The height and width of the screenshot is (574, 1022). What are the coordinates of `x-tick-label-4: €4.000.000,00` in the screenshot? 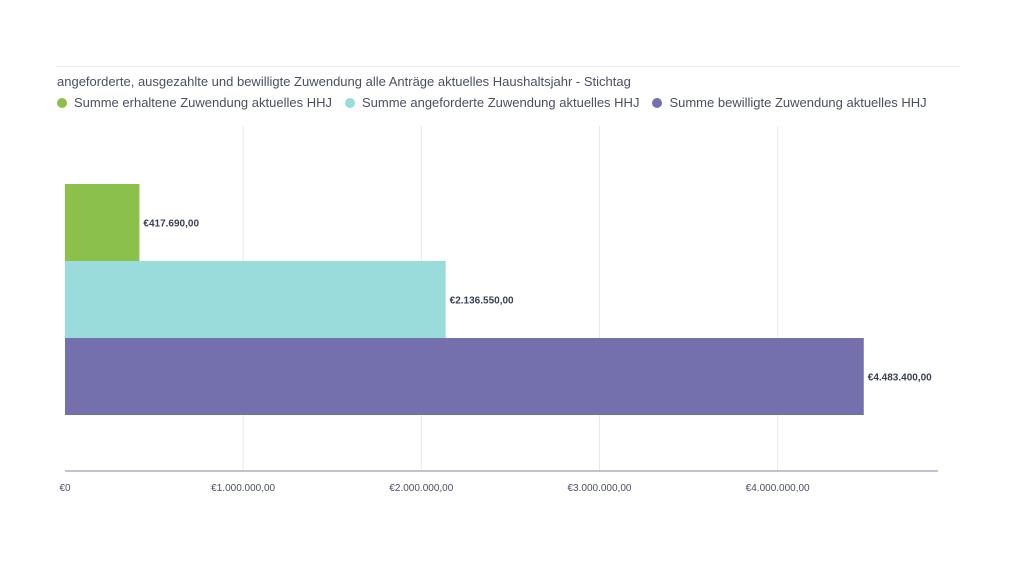 It's located at (778, 488).